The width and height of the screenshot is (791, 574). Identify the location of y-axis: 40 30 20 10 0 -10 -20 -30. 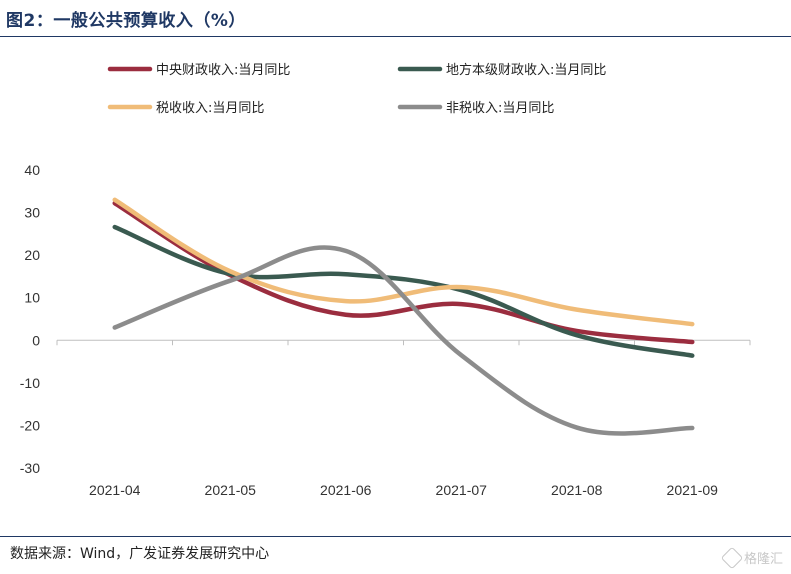
(30, 319).